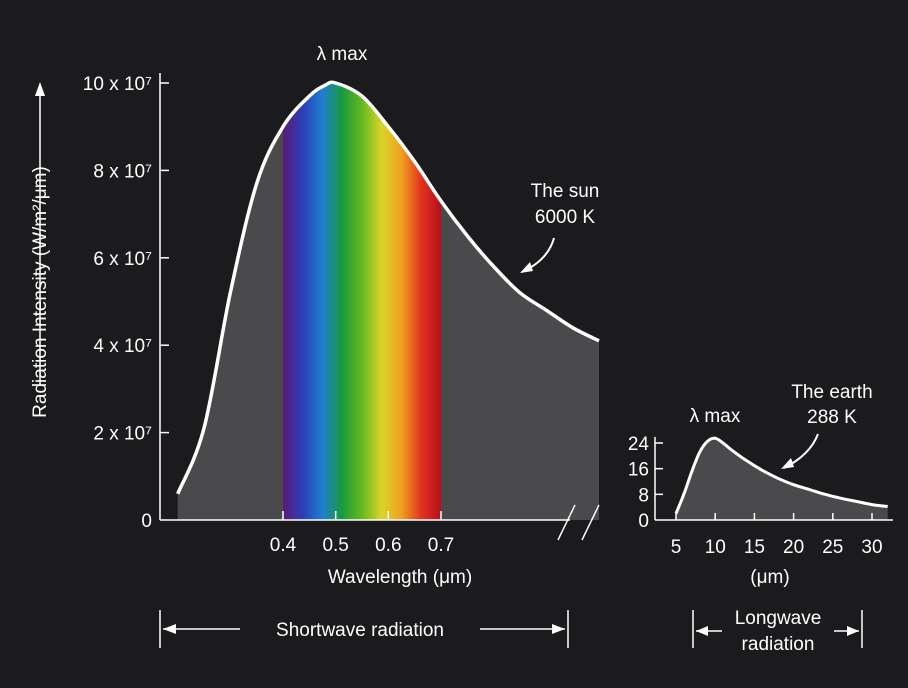 This screenshot has width=908, height=688. I want to click on earth-label-arrowhead, so click(787, 463).